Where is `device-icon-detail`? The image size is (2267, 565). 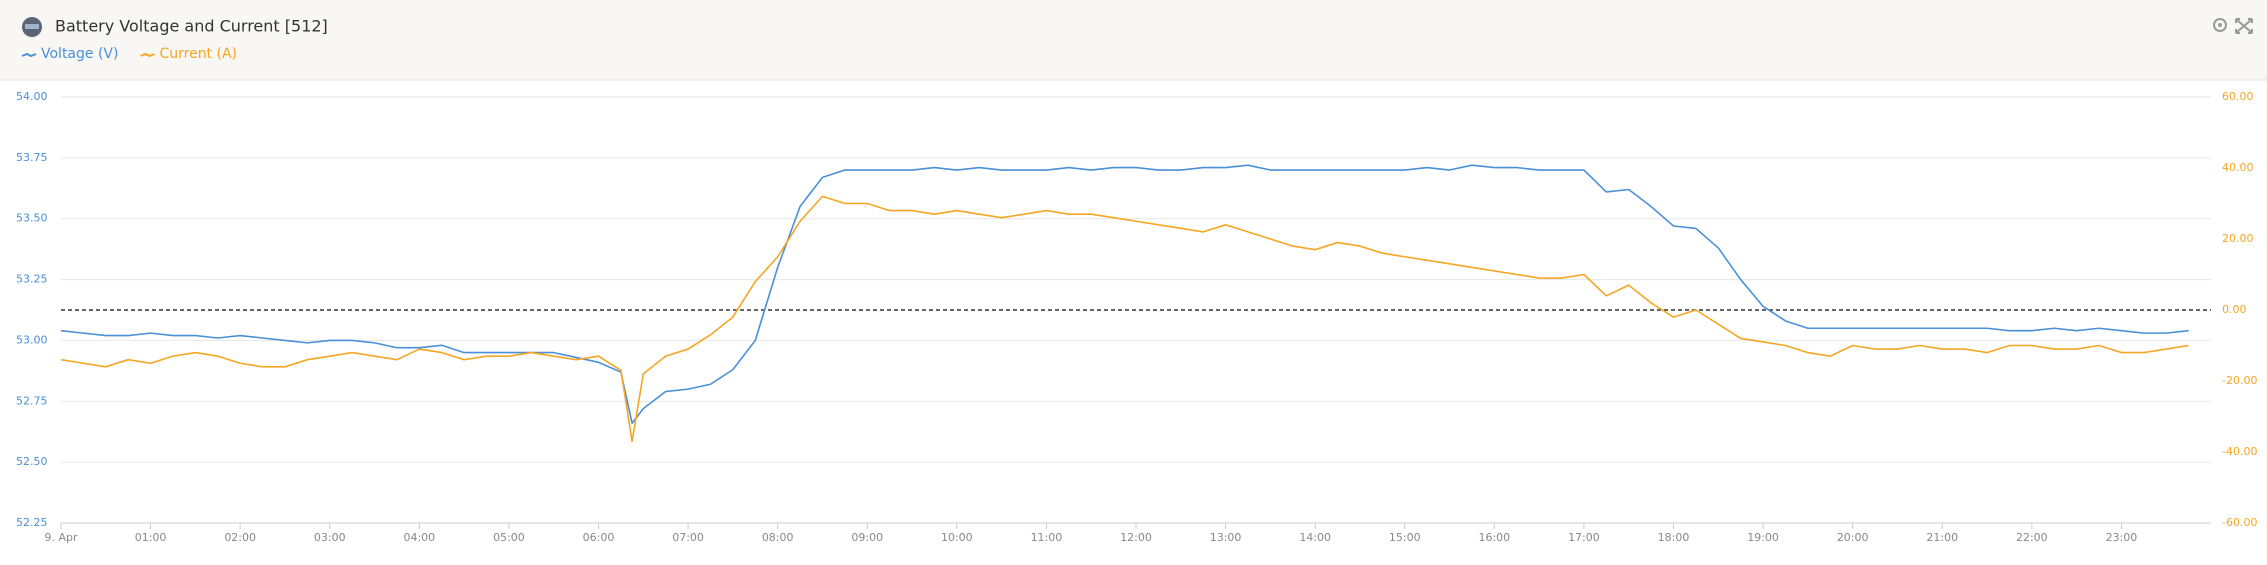 device-icon-detail is located at coordinates (32, 26).